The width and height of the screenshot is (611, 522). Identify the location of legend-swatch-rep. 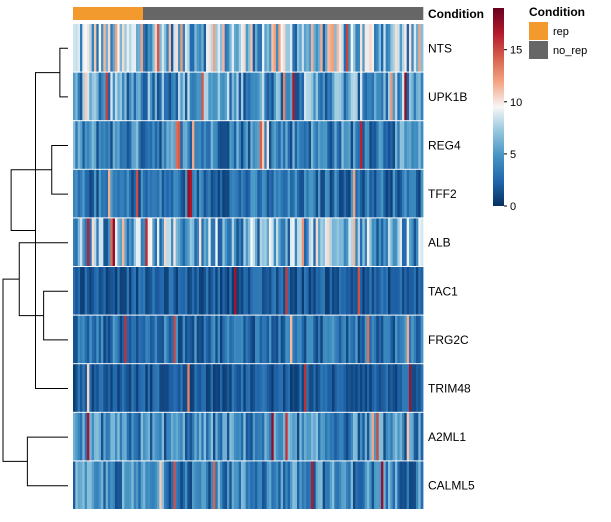
(538, 31).